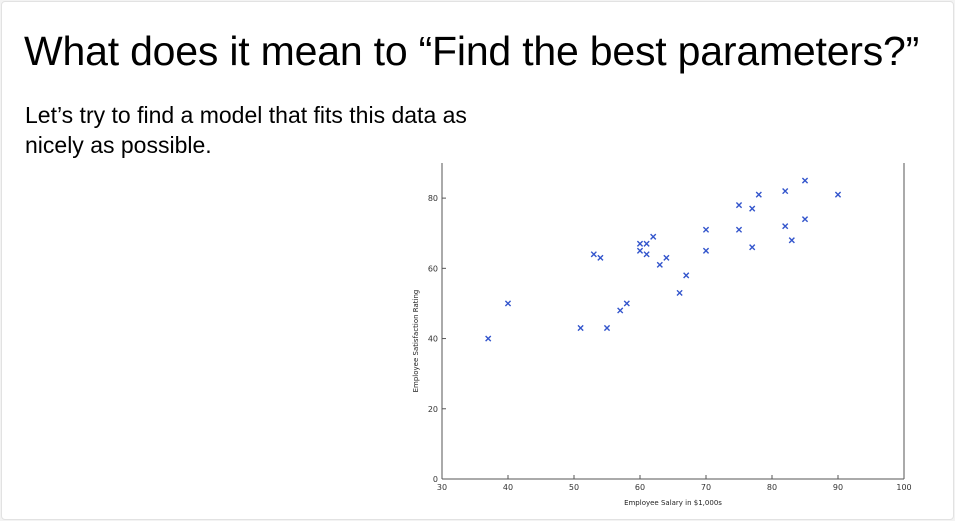 The height and width of the screenshot is (521, 955). What do you see at coordinates (706, 487) in the screenshot?
I see `x-tick-label: 70` at bounding box center [706, 487].